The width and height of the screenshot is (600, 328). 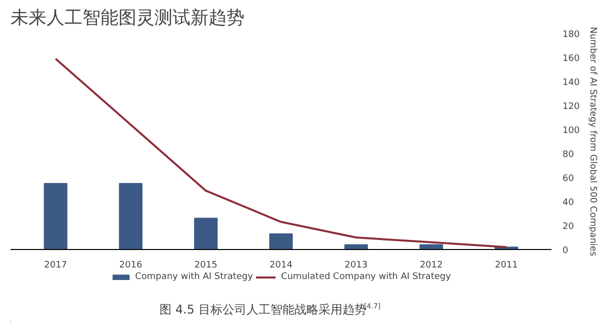 What do you see at coordinates (568, 227) in the screenshot?
I see `y-tick-label: 20` at bounding box center [568, 227].